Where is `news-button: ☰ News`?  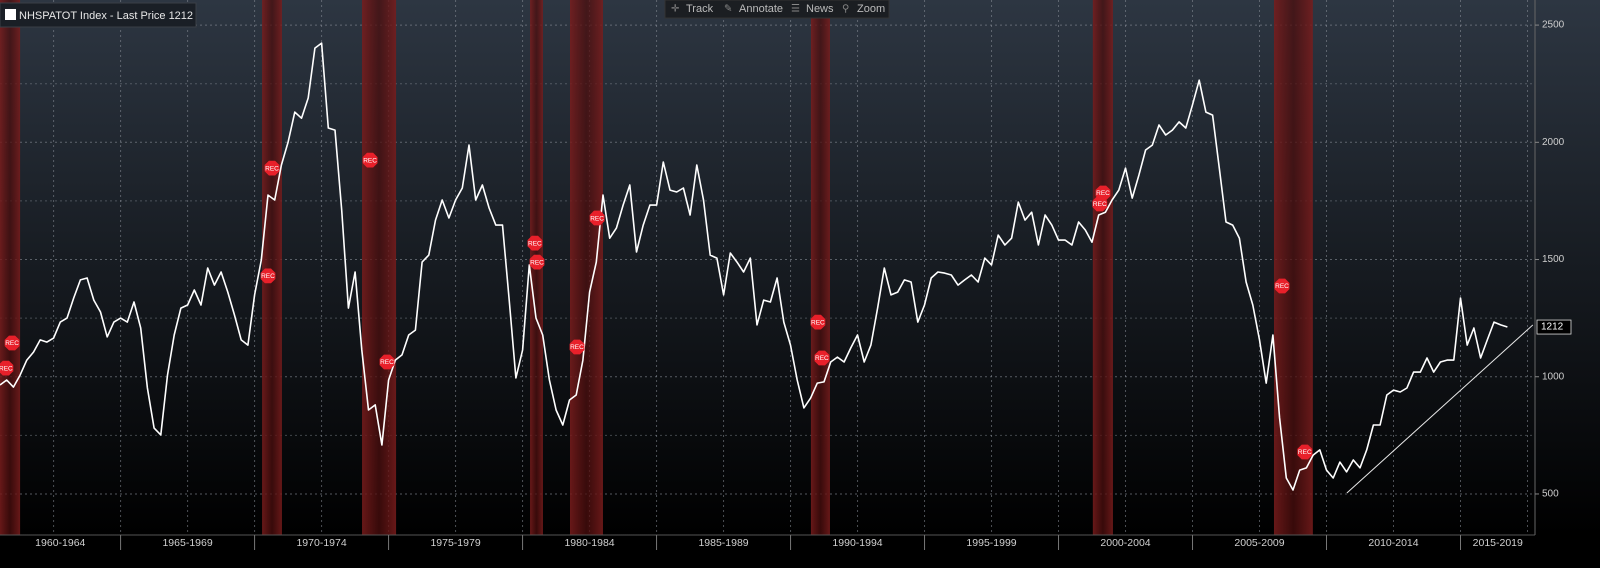
news-button: ☰ News is located at coordinates (812, 9).